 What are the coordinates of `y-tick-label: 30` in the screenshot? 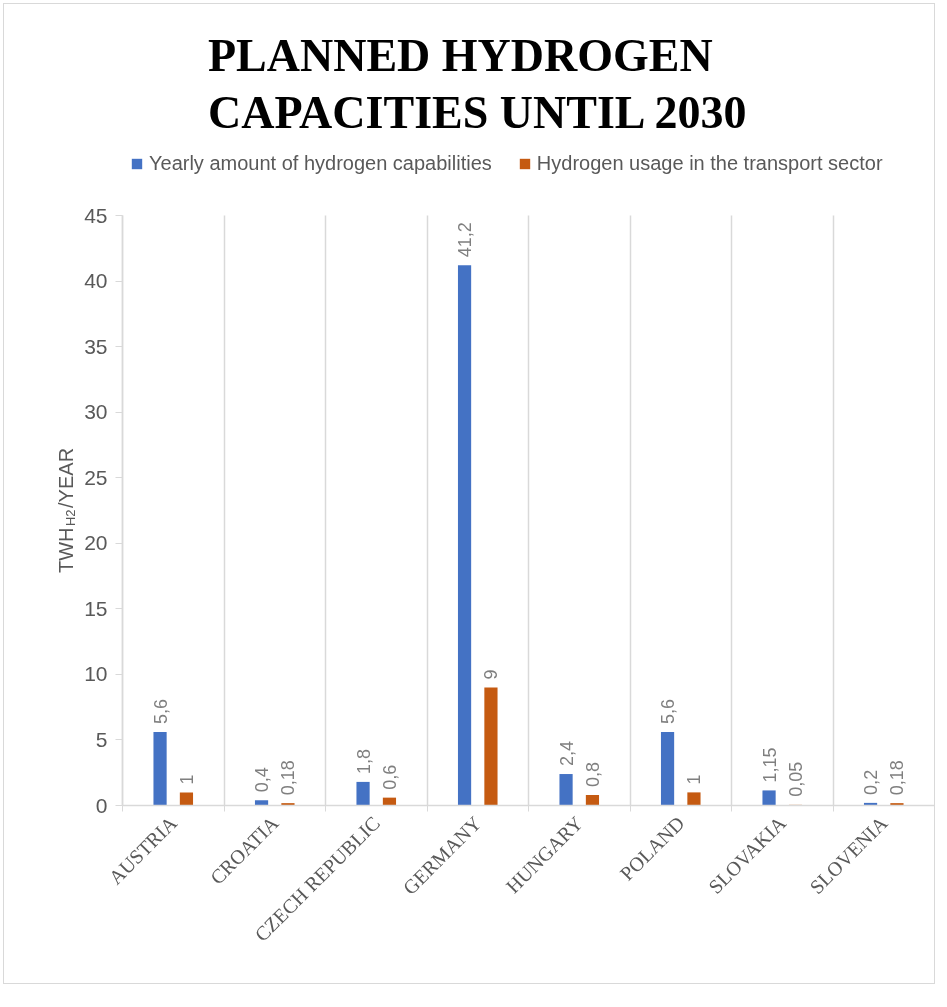 It's located at (96, 412).